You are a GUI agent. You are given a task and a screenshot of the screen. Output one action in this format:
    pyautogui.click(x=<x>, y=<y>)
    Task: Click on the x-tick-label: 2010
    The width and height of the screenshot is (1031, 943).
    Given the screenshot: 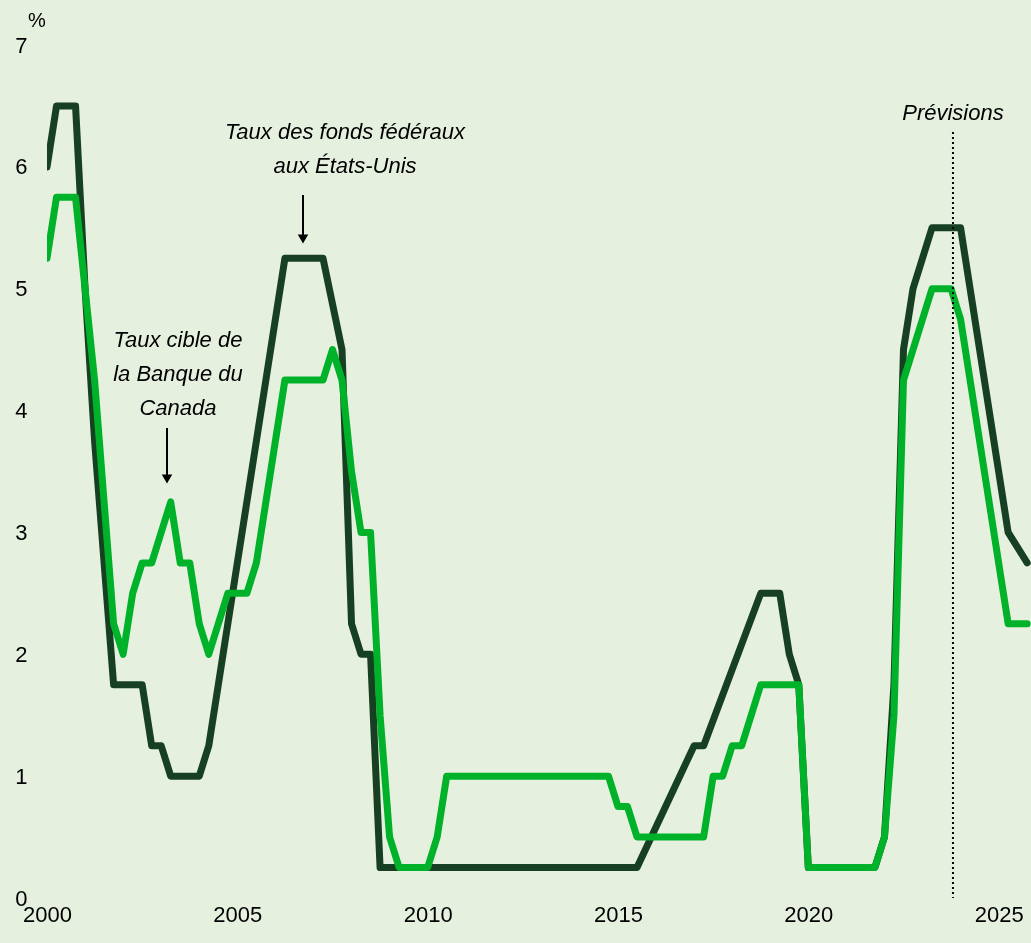 What is the action you would take?
    pyautogui.click(x=428, y=914)
    